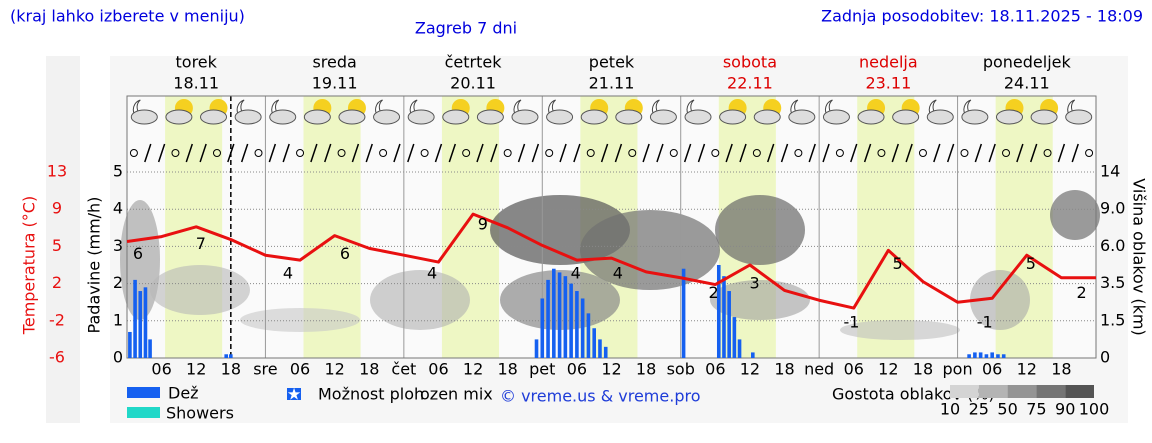 The width and height of the screenshot is (1152, 443). I want to click on temp-tick-label: -6, so click(57, 357).